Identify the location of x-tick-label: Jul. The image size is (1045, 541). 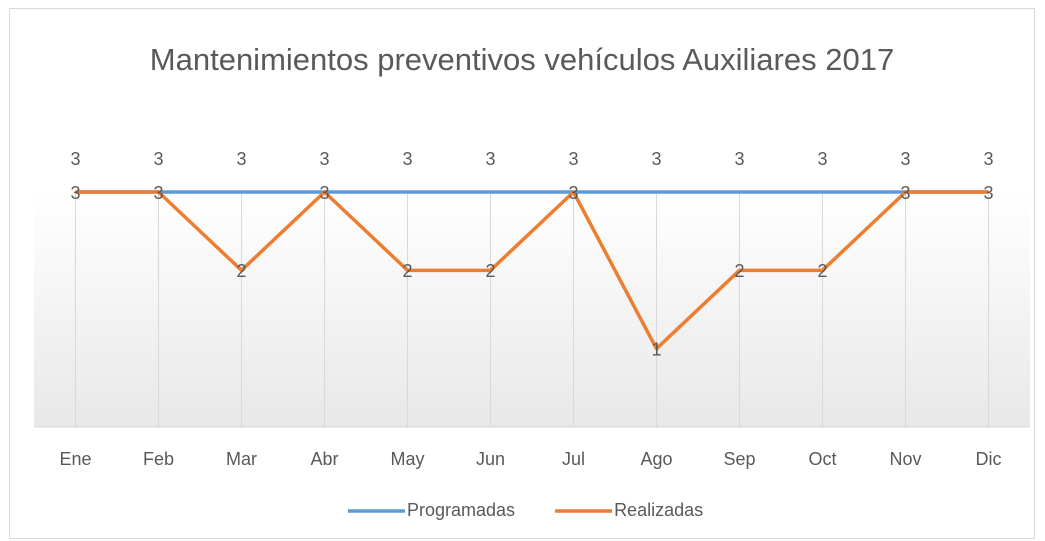
(573, 459).